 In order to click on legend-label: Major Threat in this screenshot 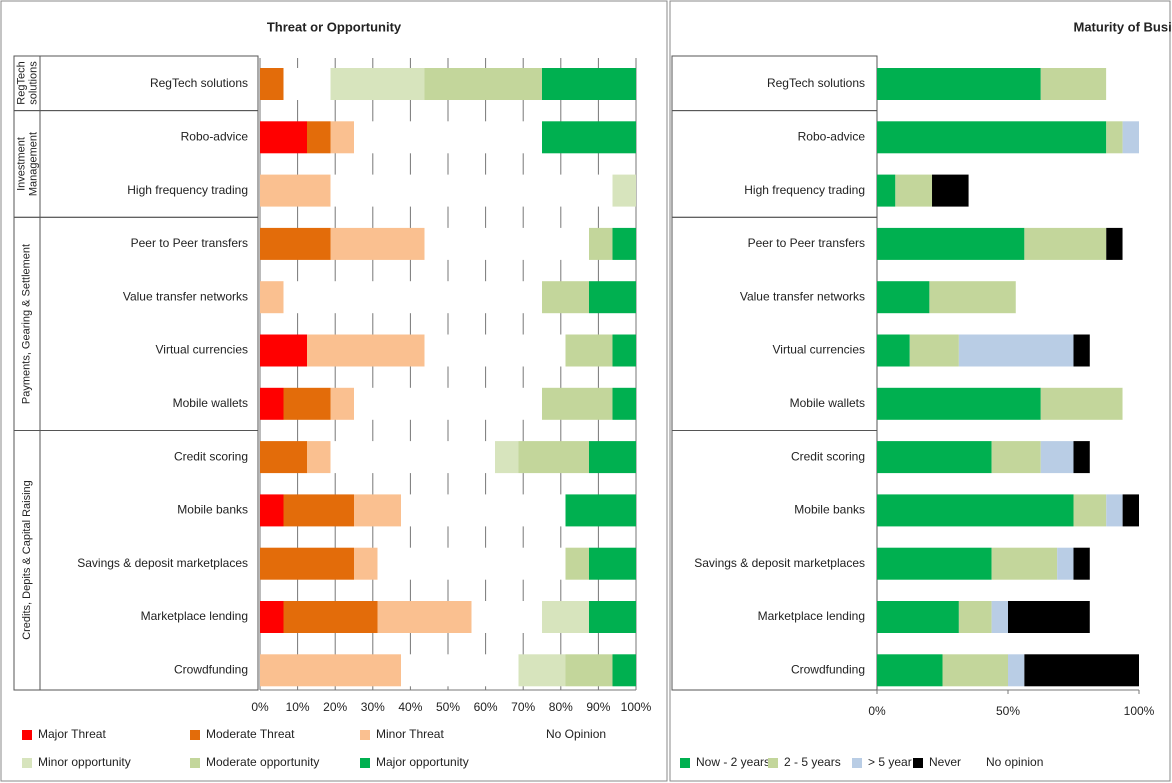, I will do `click(72, 734)`.